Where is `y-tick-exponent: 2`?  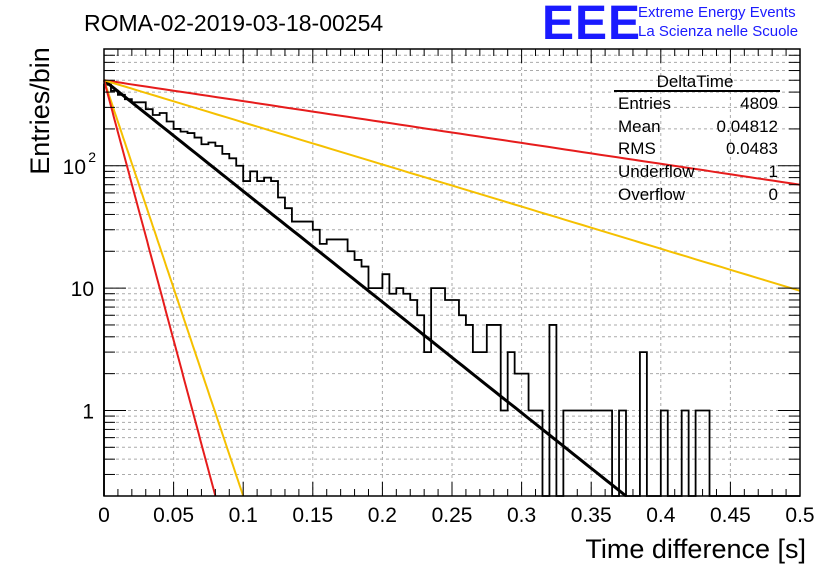 y-tick-exponent: 2 is located at coordinates (92, 157).